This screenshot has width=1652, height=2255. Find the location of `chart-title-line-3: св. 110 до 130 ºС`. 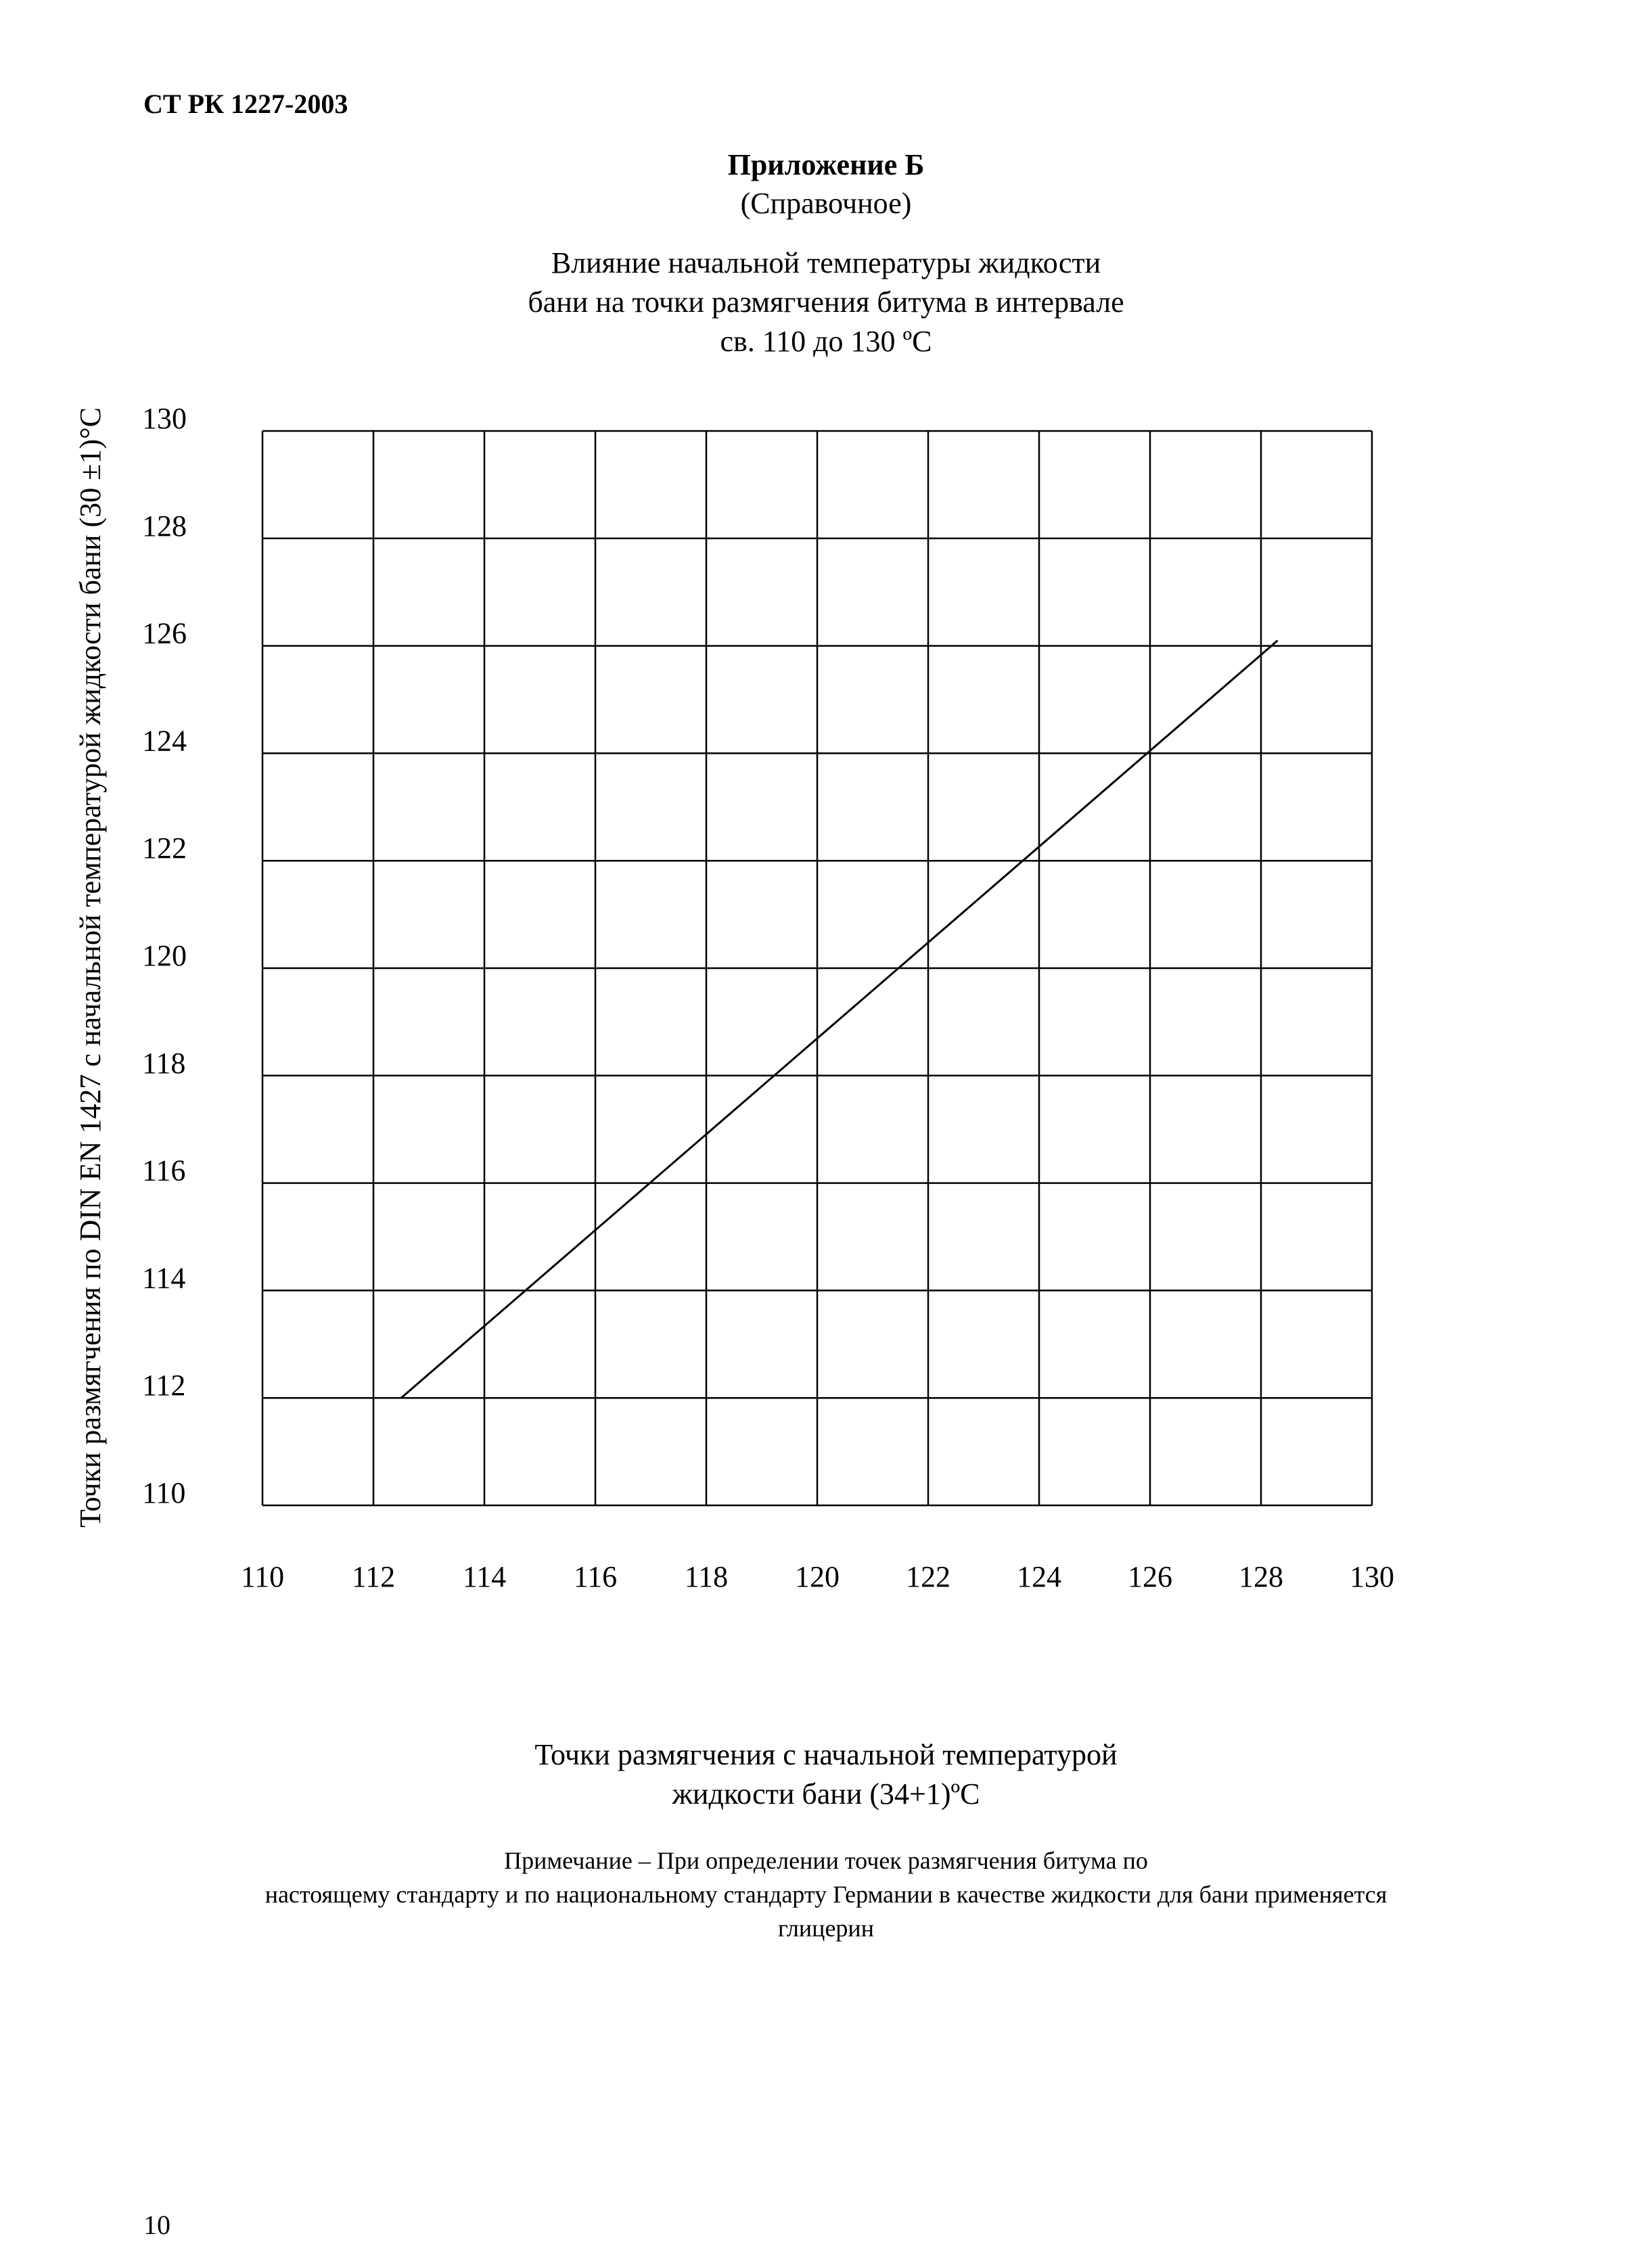

chart-title-line-3: св. 110 до 130 ºС is located at coordinates (826, 341).